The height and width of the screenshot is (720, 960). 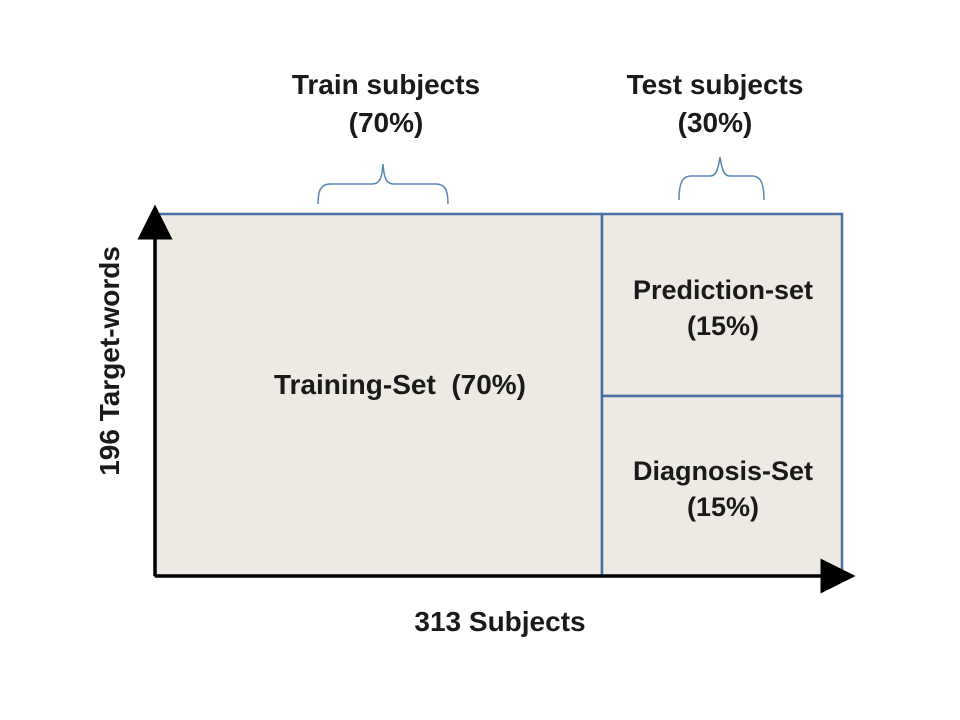 What do you see at coordinates (500, 621) in the screenshot?
I see `x-axis-label: 313 Subjects` at bounding box center [500, 621].